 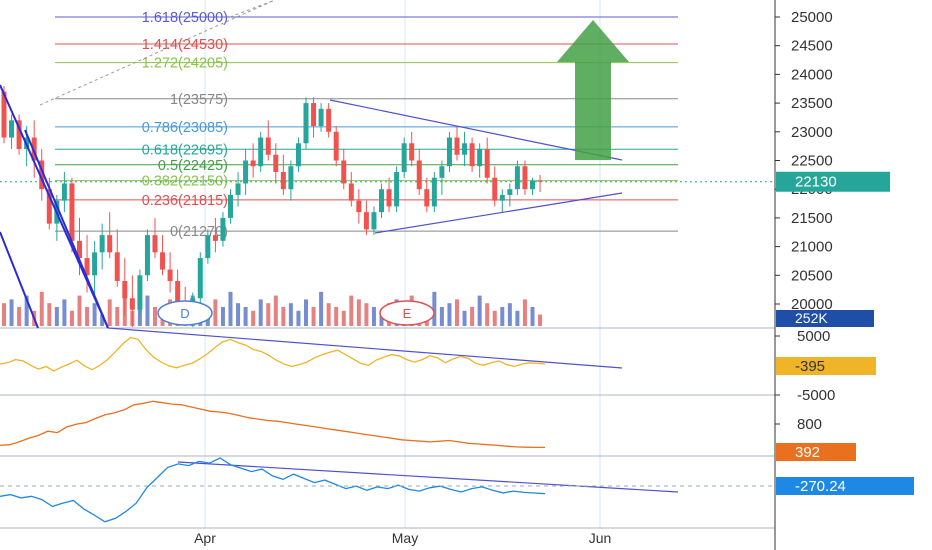 I want to click on fib-level-label: 0.382(22150), so click(x=185, y=182).